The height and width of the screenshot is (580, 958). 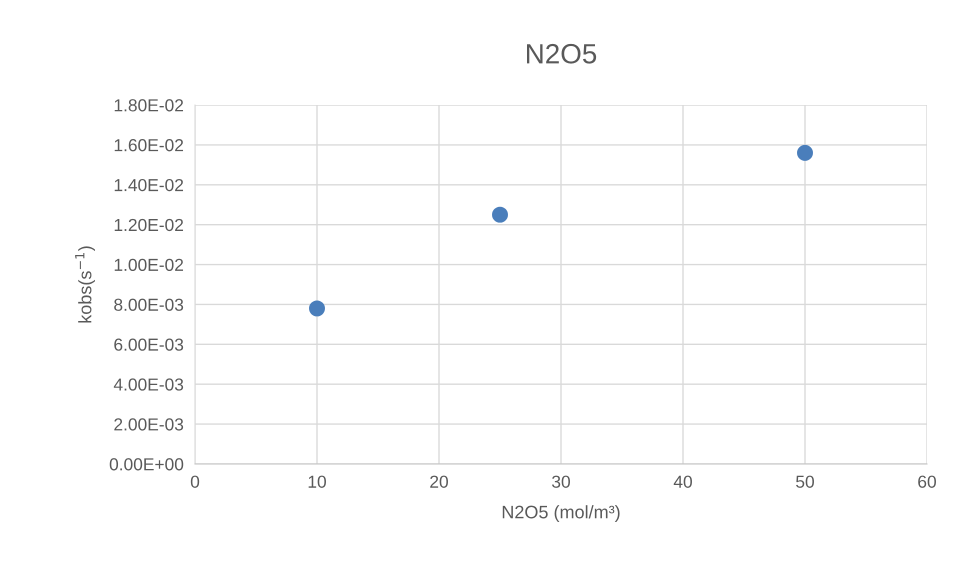 What do you see at coordinates (439, 482) in the screenshot?
I see `x-tick-label: 20` at bounding box center [439, 482].